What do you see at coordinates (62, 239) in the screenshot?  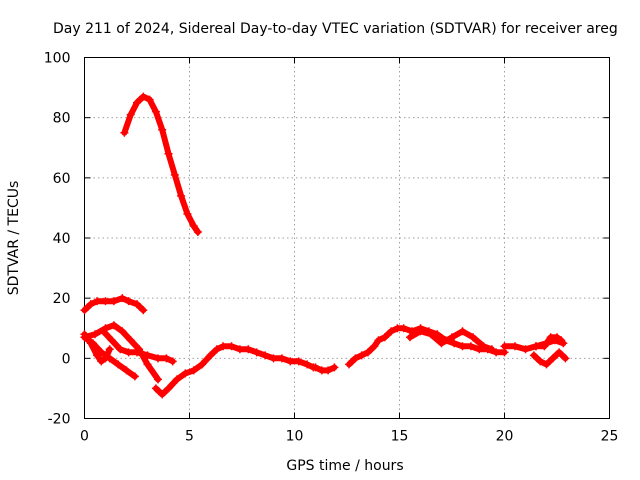 I see `y-tick-label: 40` at bounding box center [62, 239].